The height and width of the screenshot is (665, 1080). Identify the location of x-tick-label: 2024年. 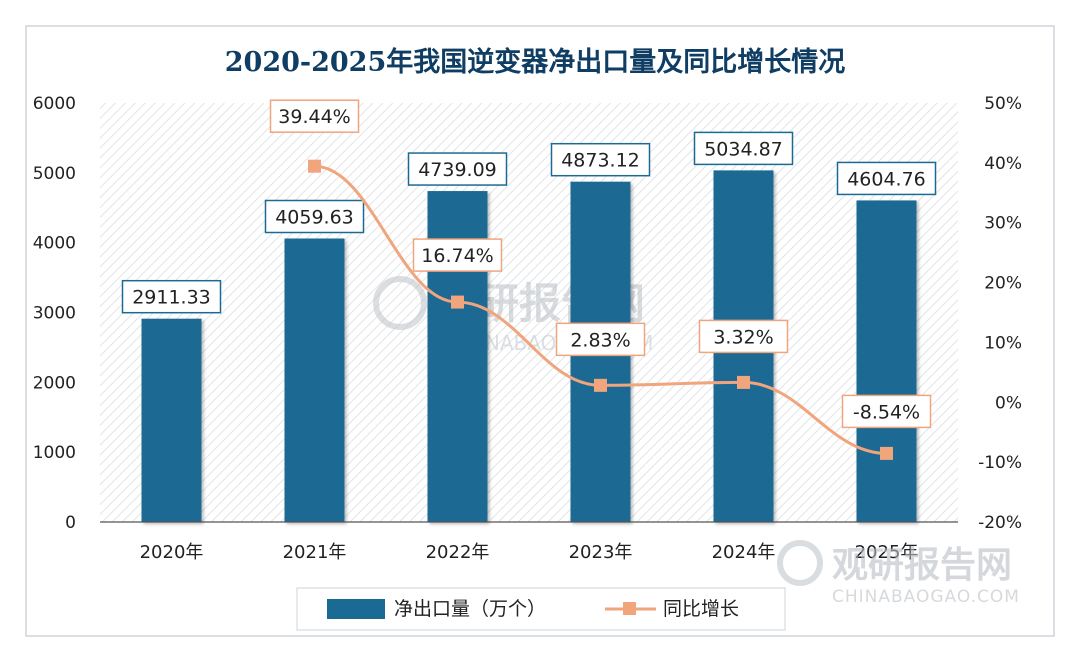
(744, 552).